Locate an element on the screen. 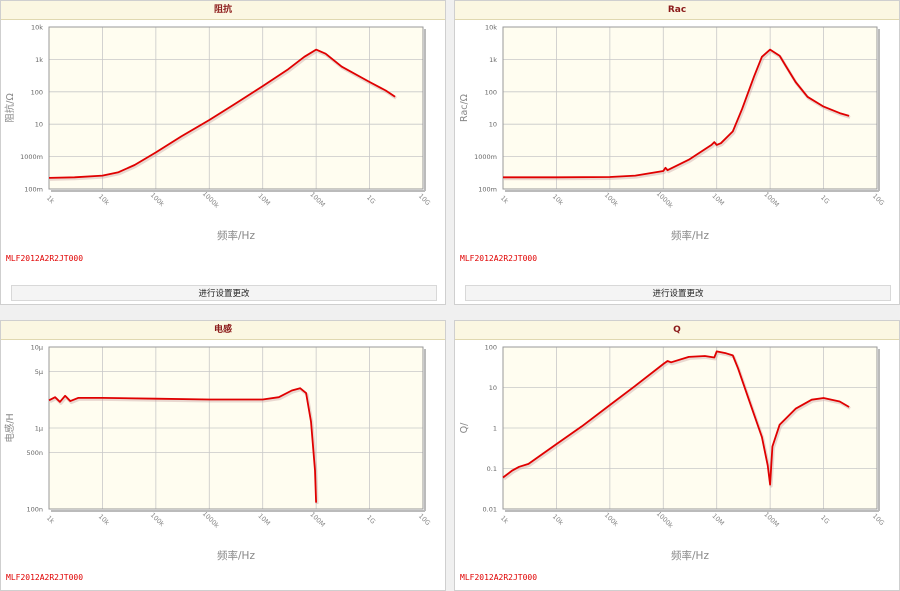 The width and height of the screenshot is (900, 591). panel-title: 电感 is located at coordinates (223, 330).